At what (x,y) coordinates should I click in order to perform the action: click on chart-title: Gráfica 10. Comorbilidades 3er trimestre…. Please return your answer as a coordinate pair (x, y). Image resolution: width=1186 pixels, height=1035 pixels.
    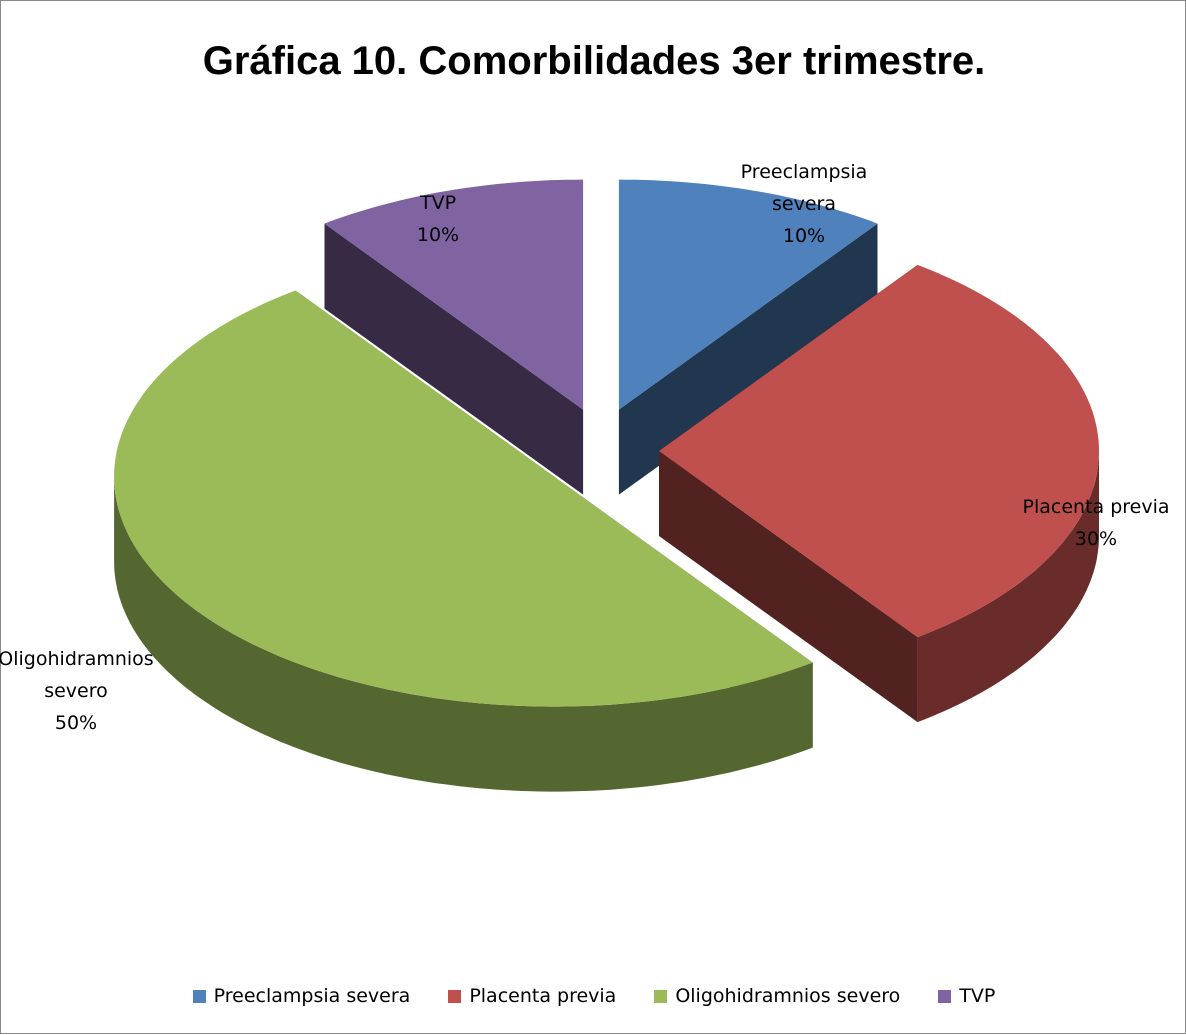
    Looking at the image, I should click on (594, 61).